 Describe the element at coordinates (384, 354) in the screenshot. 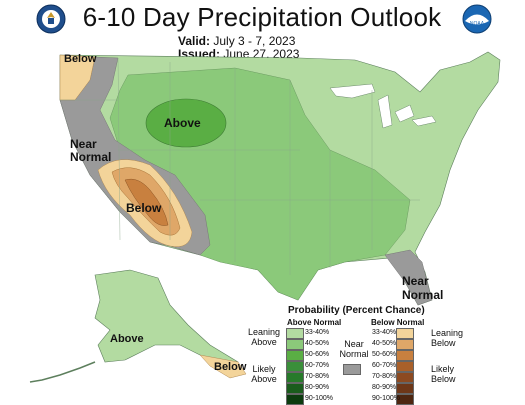

I see `legend-below-range-2: 50-60%` at that location.